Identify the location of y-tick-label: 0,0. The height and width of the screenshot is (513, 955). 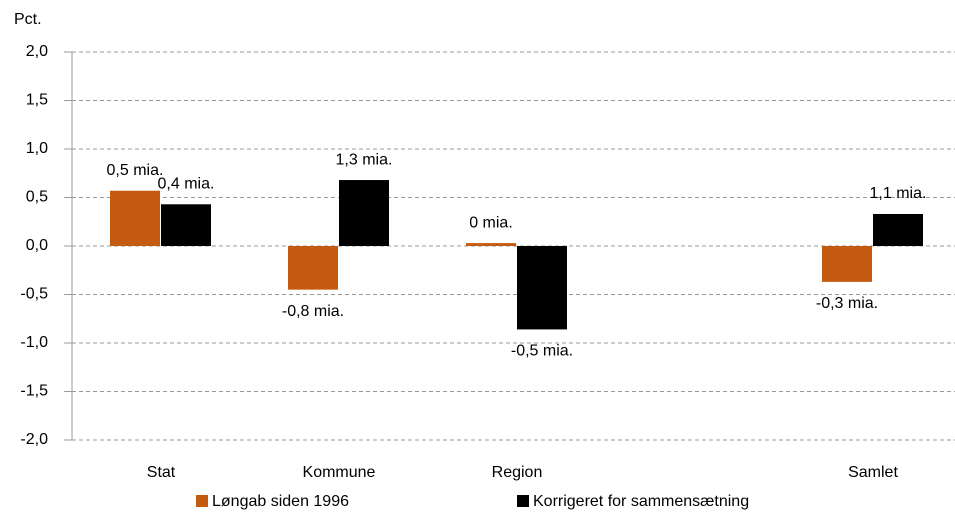
(37, 245).